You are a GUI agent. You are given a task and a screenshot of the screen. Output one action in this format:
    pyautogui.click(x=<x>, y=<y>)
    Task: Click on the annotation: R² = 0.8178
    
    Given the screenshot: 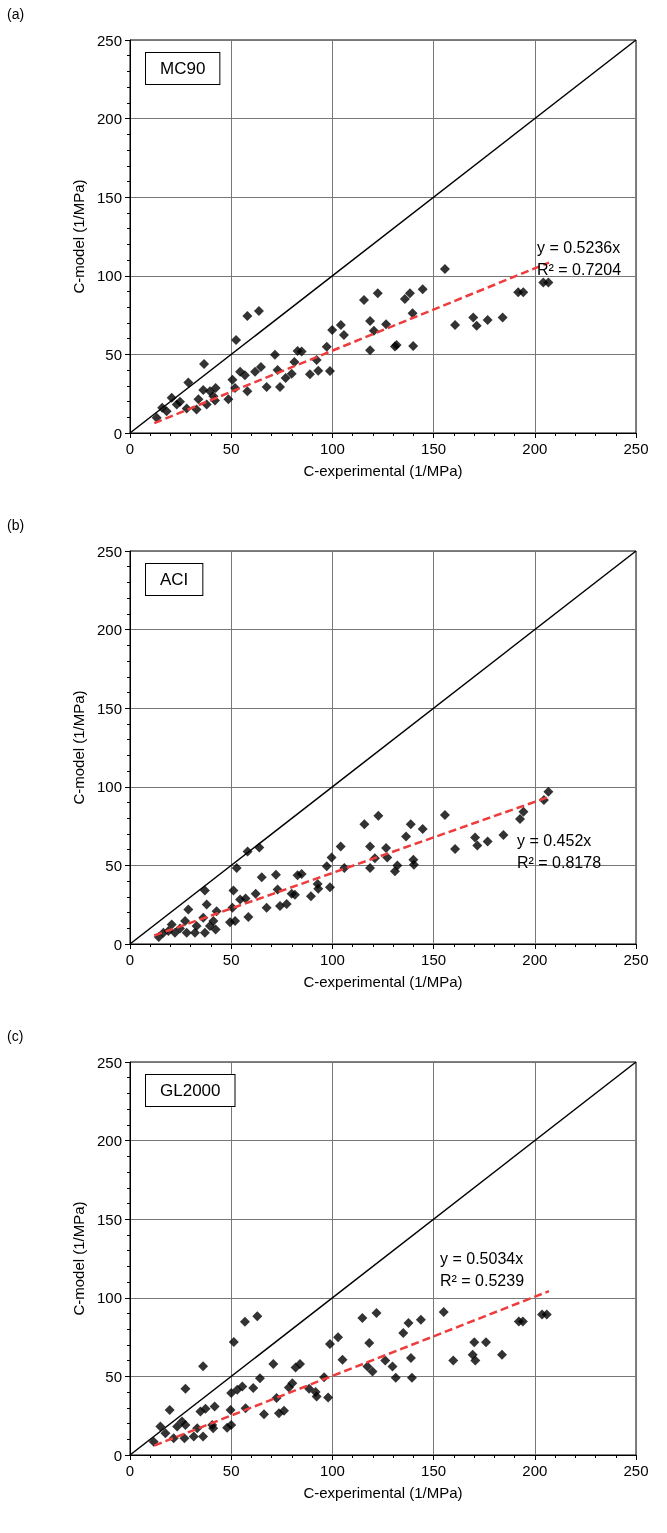 What is the action you would take?
    pyautogui.click(x=559, y=862)
    